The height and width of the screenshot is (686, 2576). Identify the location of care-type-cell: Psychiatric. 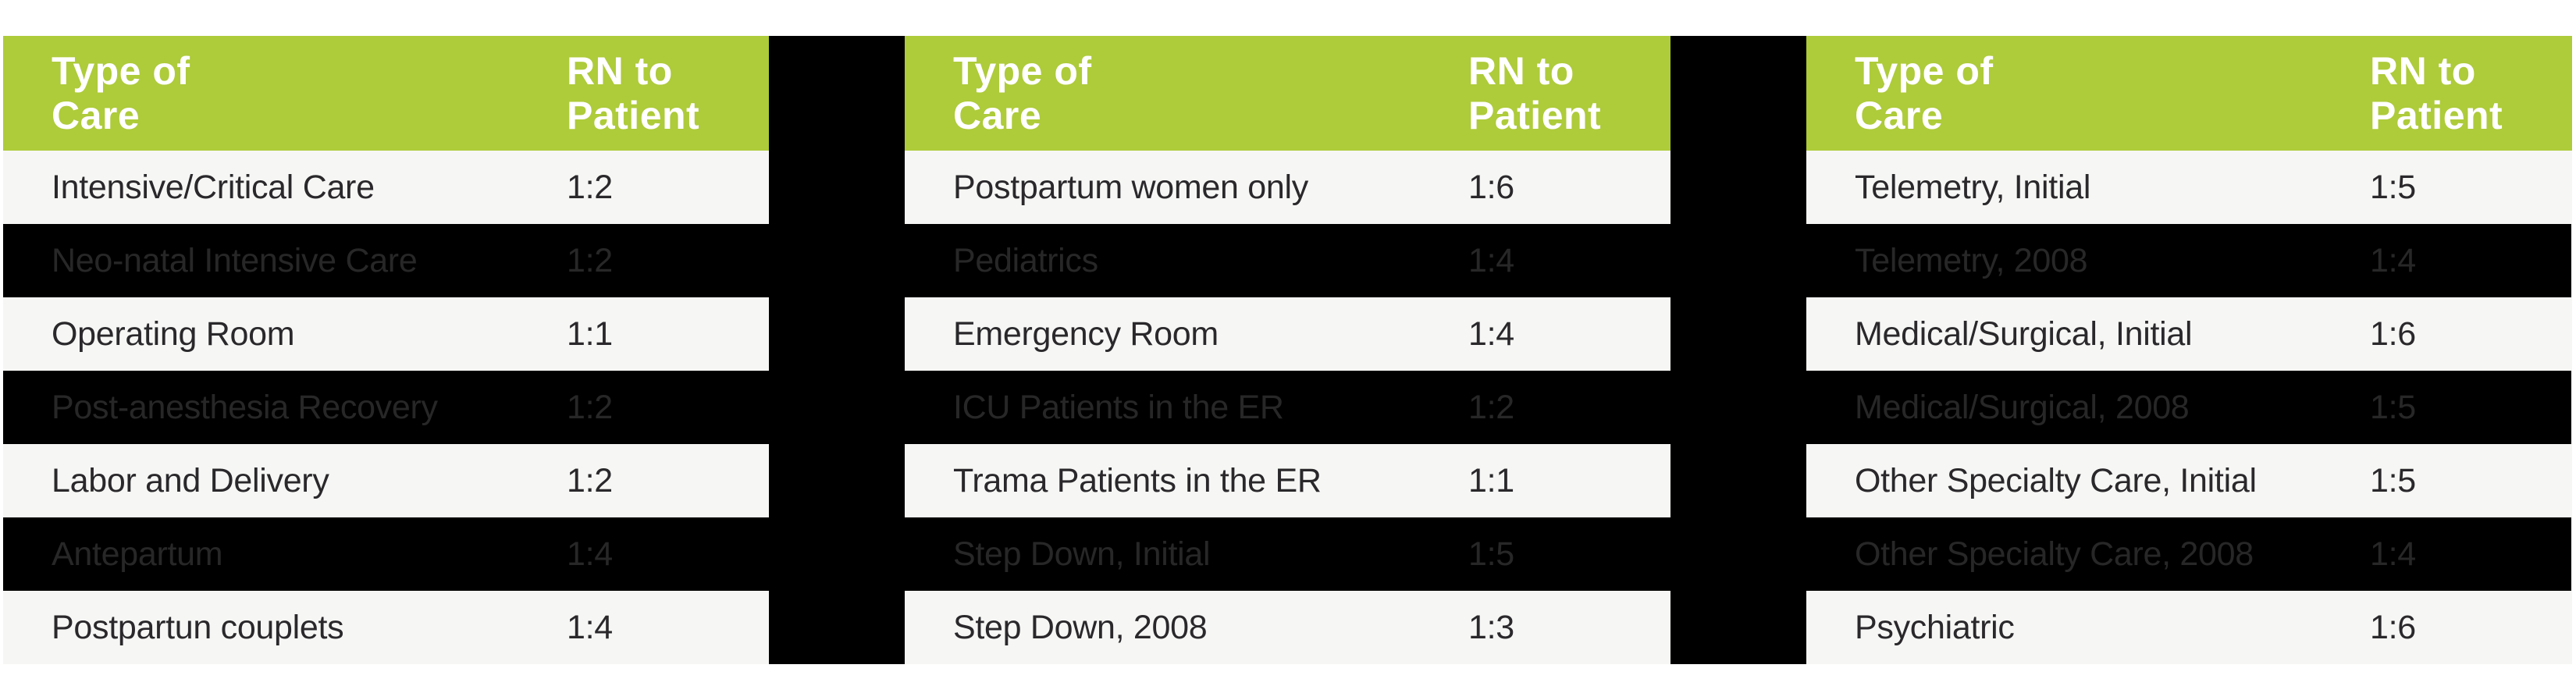
(1935, 627).